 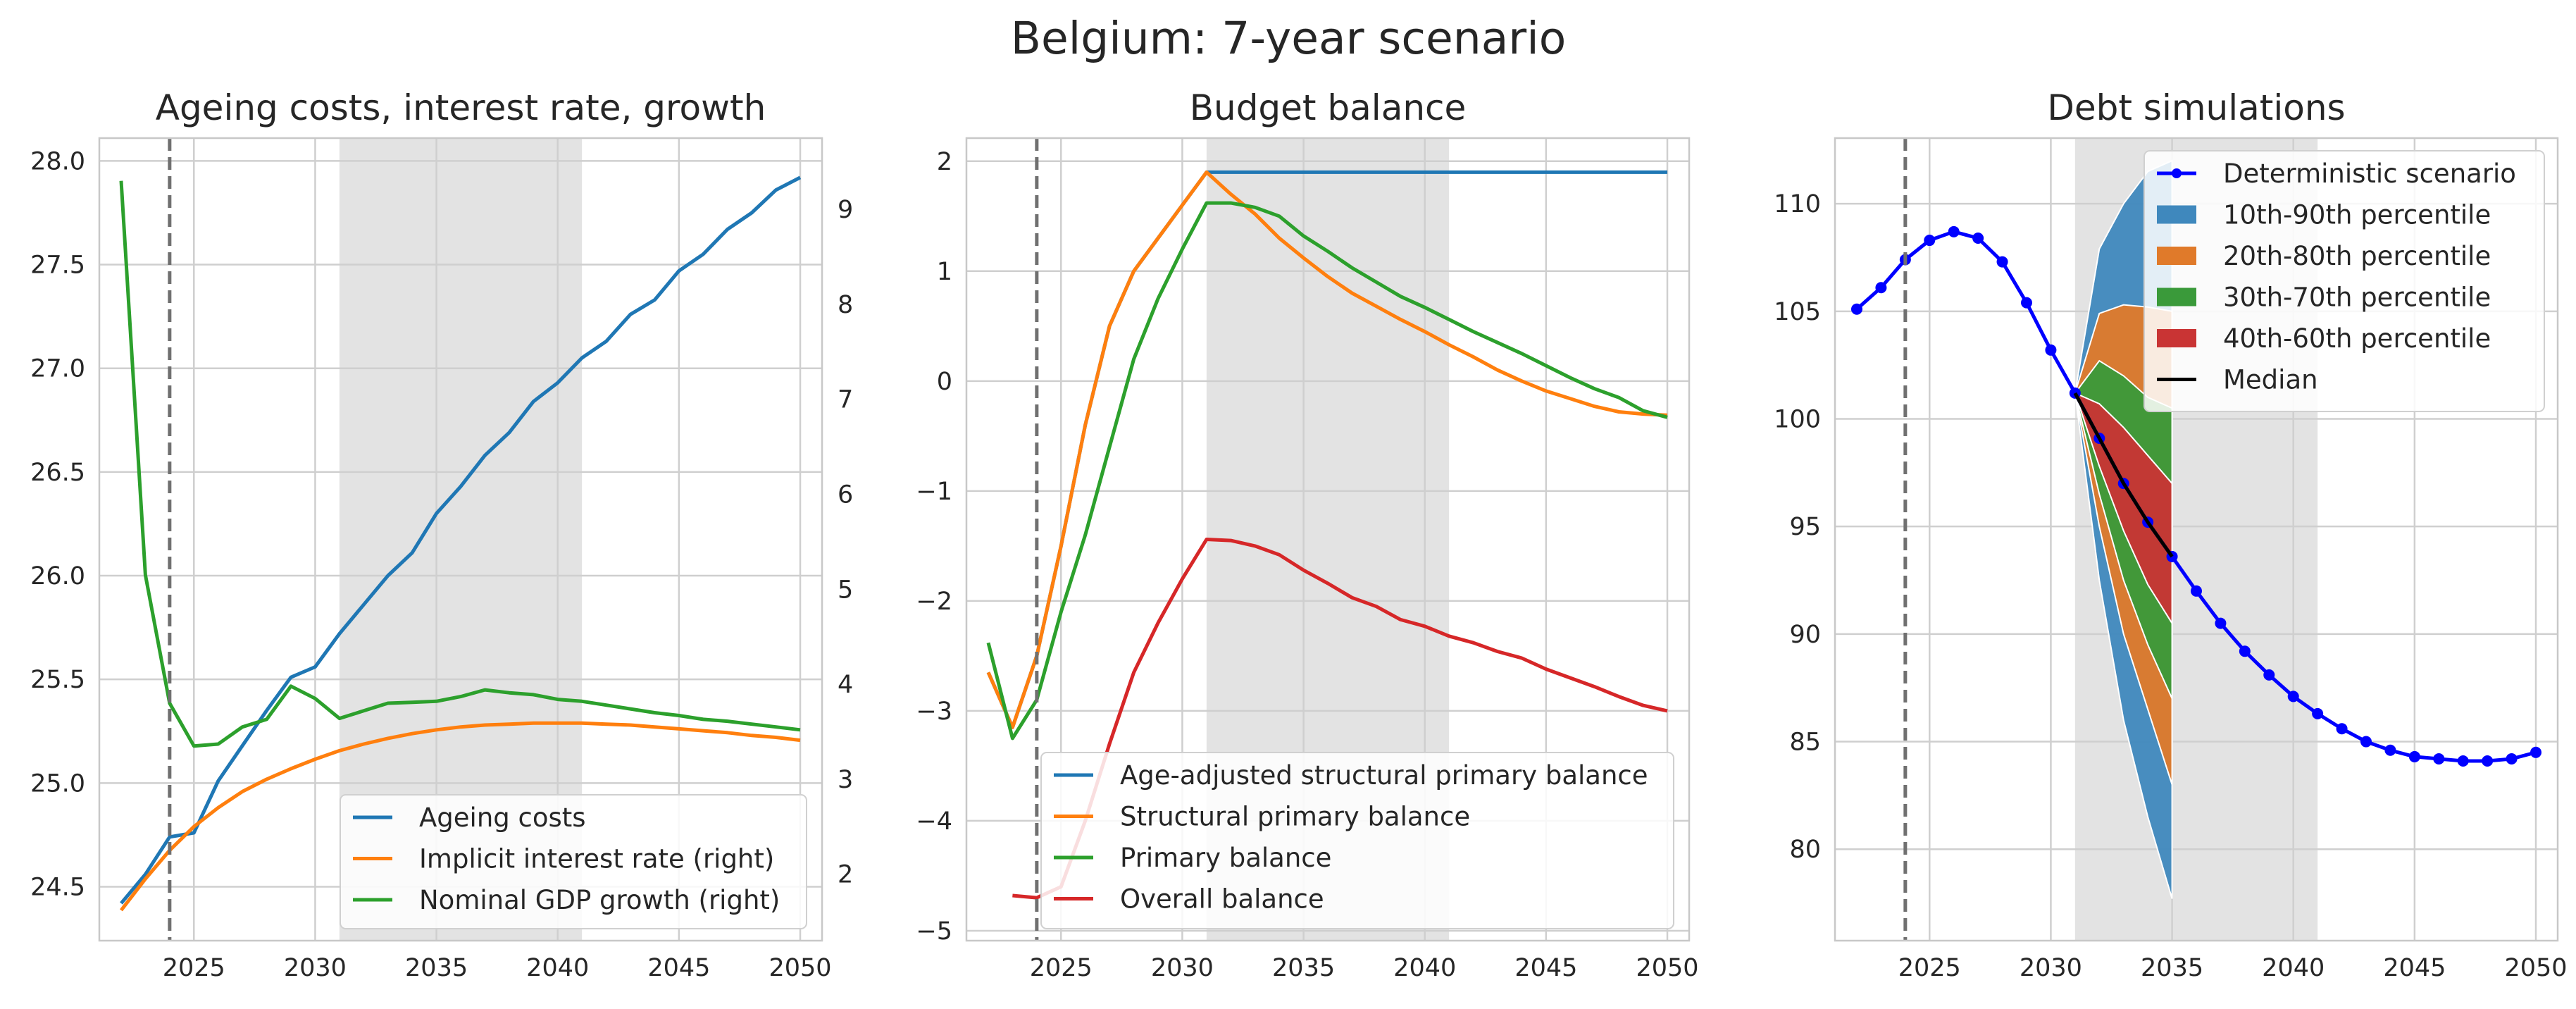 What do you see at coordinates (934, 932) in the screenshot?
I see `y-tick-label: −5` at bounding box center [934, 932].